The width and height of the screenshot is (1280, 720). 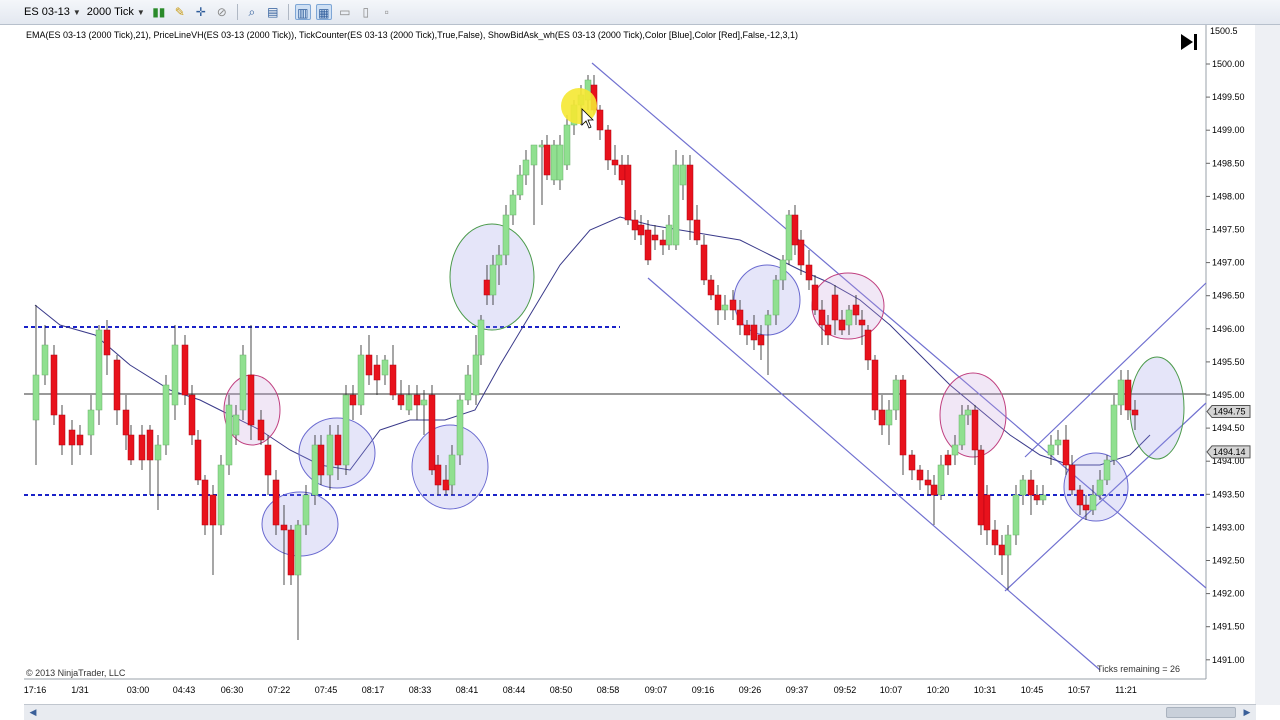 I want to click on instrument-label: ES 03-13, so click(x=47, y=12).